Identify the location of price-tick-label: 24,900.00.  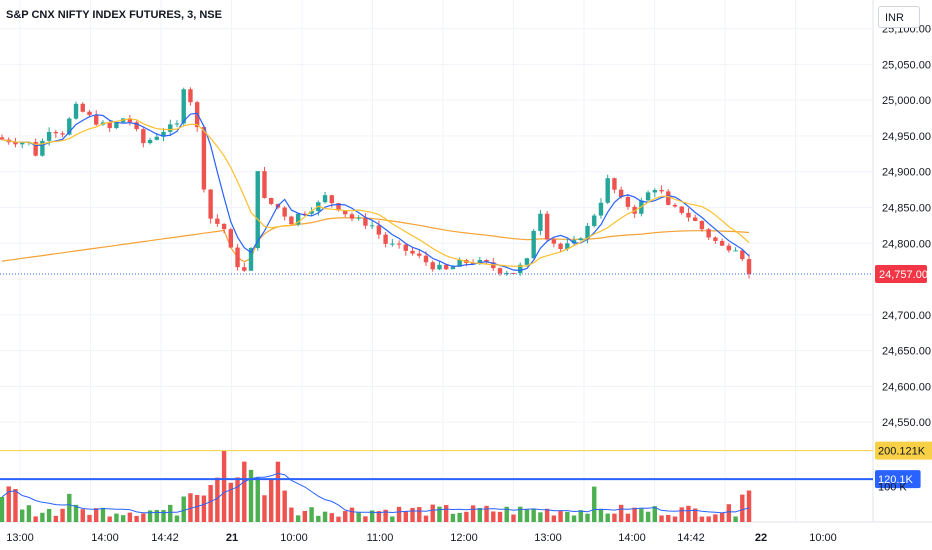
(906, 173).